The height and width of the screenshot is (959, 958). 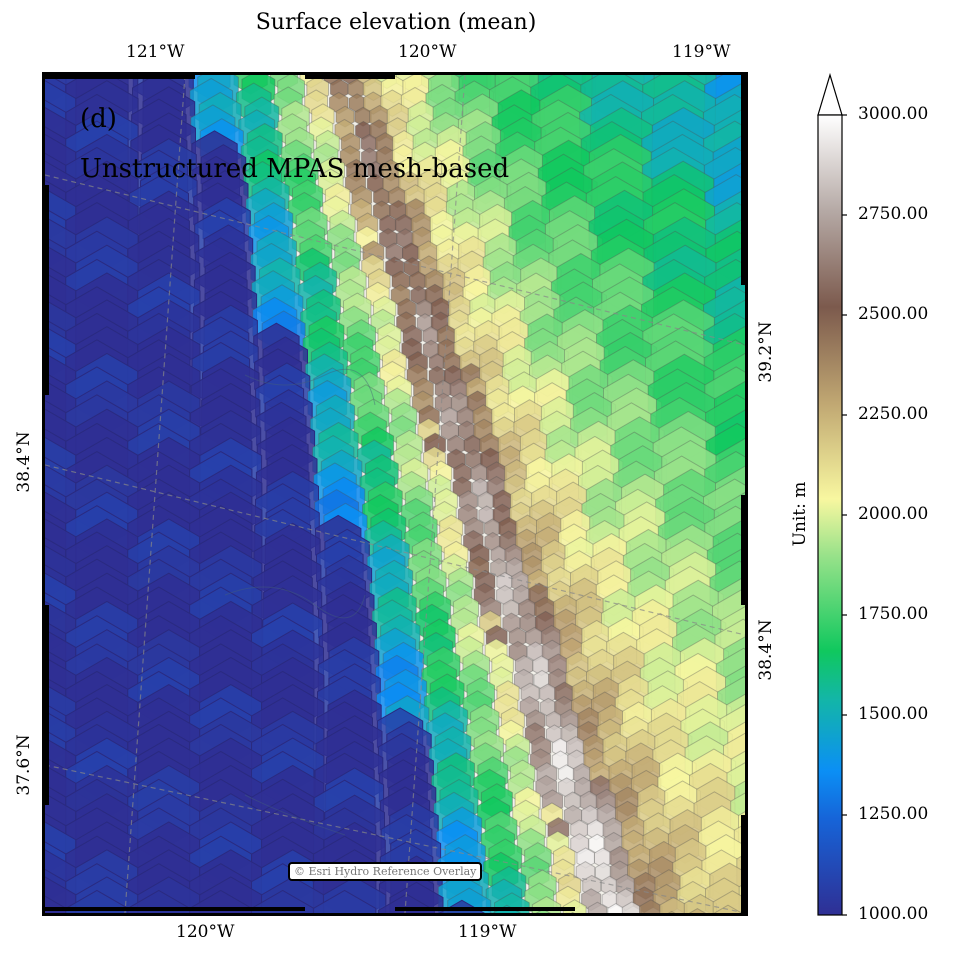 I want to click on colorbar-gradient, so click(x=830, y=515).